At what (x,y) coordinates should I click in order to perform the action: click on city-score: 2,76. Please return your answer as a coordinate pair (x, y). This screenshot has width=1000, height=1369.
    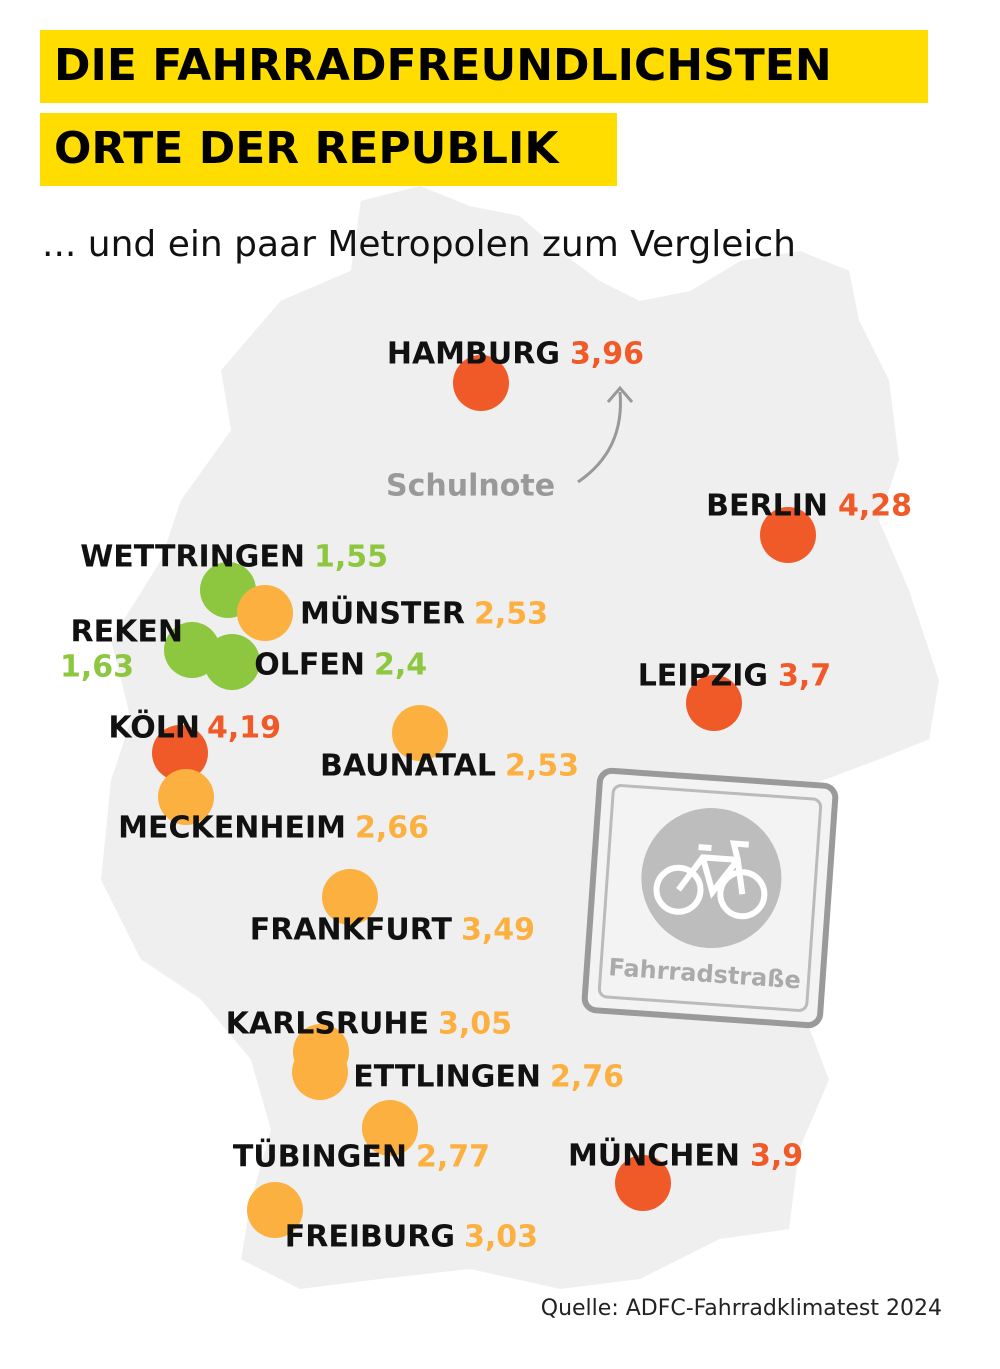
    Looking at the image, I should click on (587, 1077).